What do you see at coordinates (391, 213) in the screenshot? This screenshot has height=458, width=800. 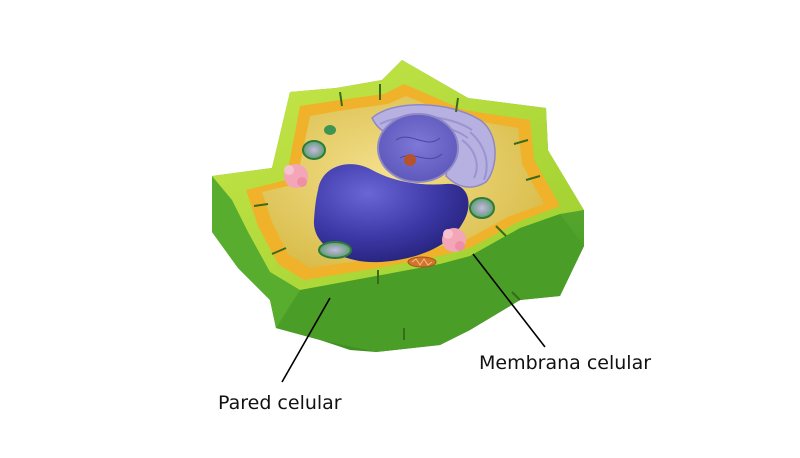 I see `nucleus` at bounding box center [391, 213].